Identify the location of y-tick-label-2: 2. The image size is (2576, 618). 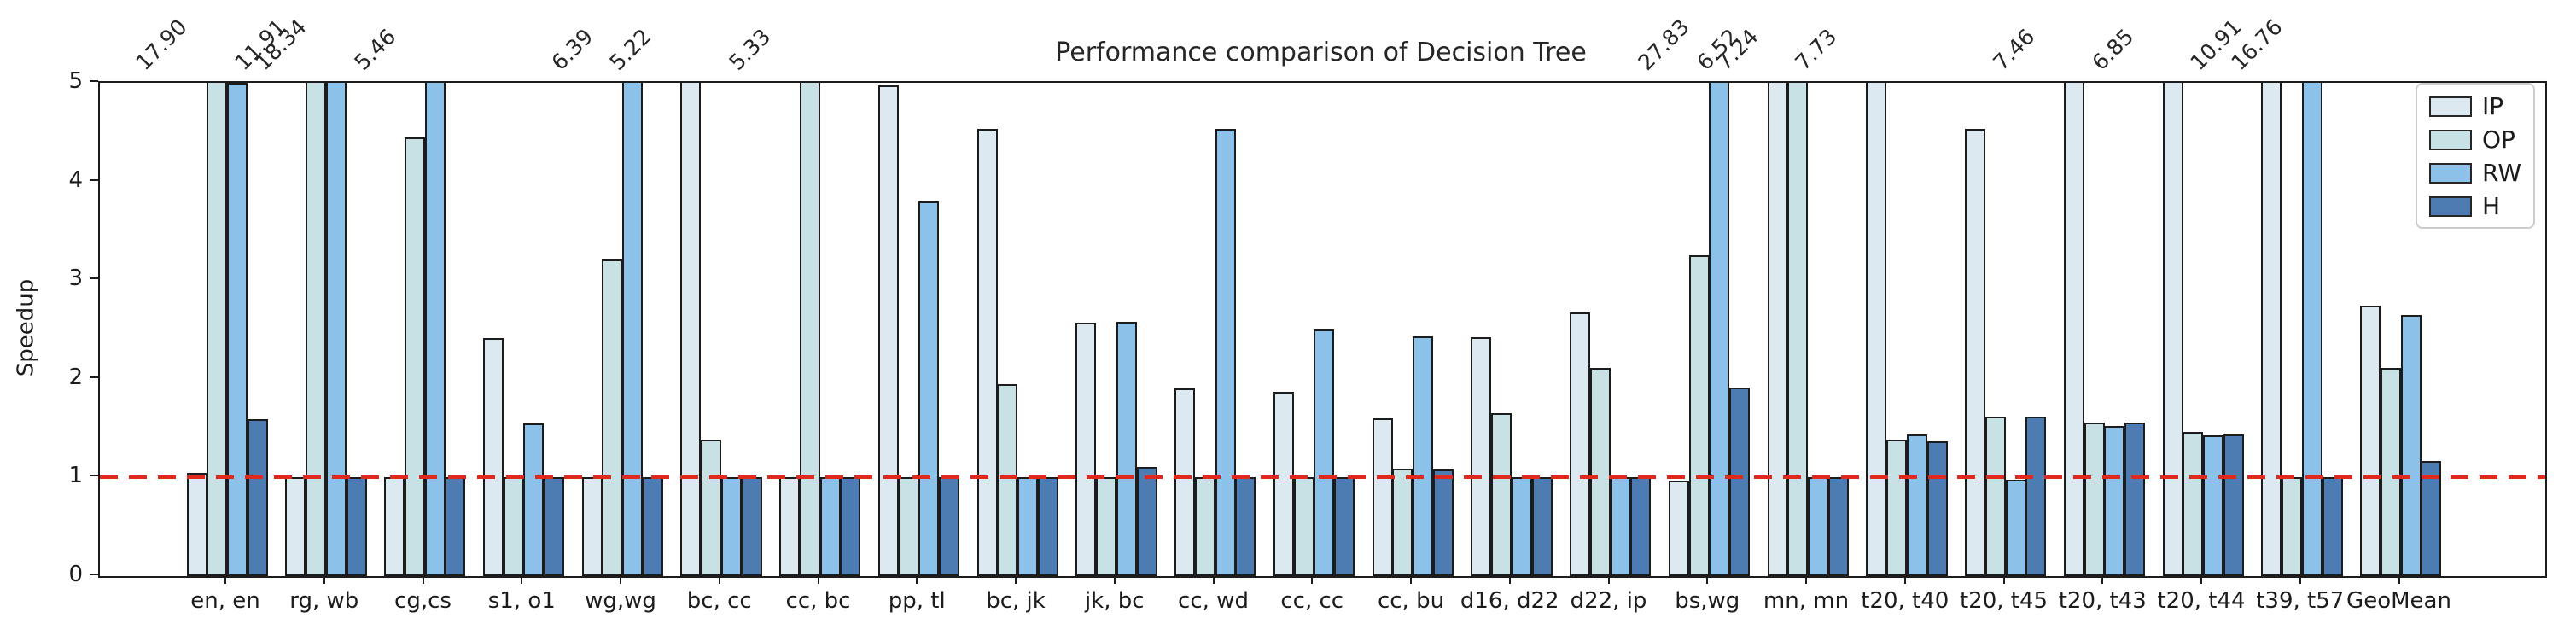
(75, 377).